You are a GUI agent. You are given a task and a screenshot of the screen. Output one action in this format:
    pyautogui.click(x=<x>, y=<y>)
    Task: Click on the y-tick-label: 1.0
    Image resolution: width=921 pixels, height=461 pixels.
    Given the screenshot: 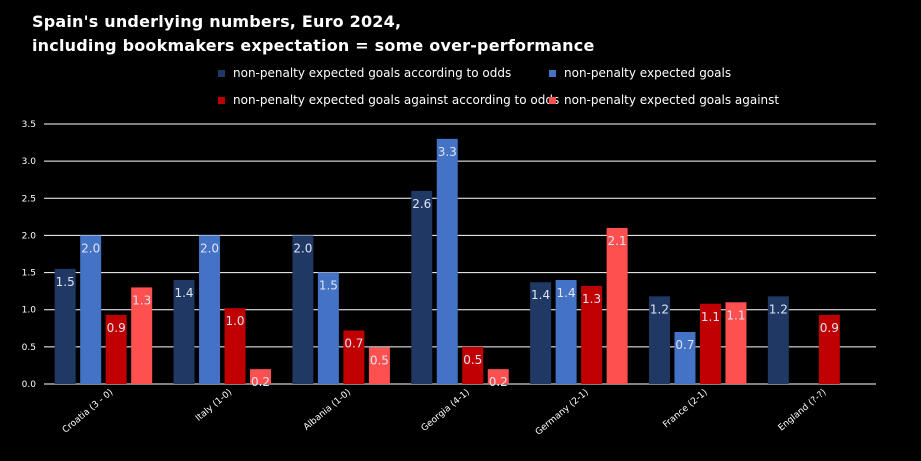 What is the action you would take?
    pyautogui.click(x=29, y=311)
    